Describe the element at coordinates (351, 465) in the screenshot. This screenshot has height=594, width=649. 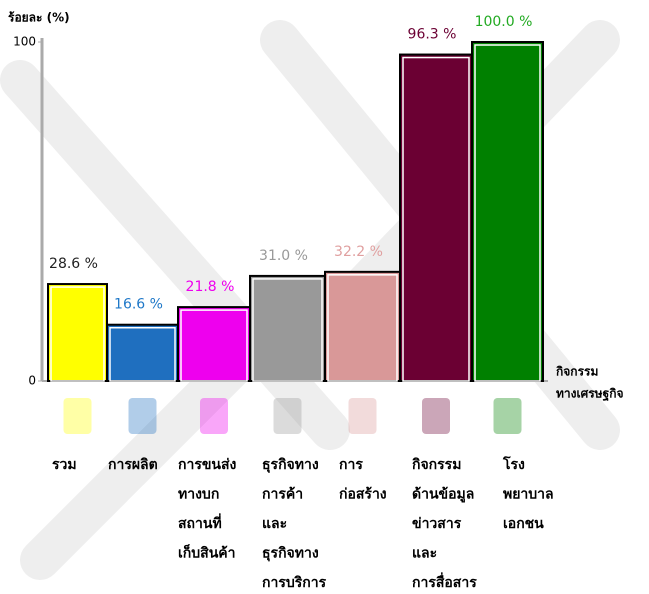
I see `x-tick-label: การ` at that location.